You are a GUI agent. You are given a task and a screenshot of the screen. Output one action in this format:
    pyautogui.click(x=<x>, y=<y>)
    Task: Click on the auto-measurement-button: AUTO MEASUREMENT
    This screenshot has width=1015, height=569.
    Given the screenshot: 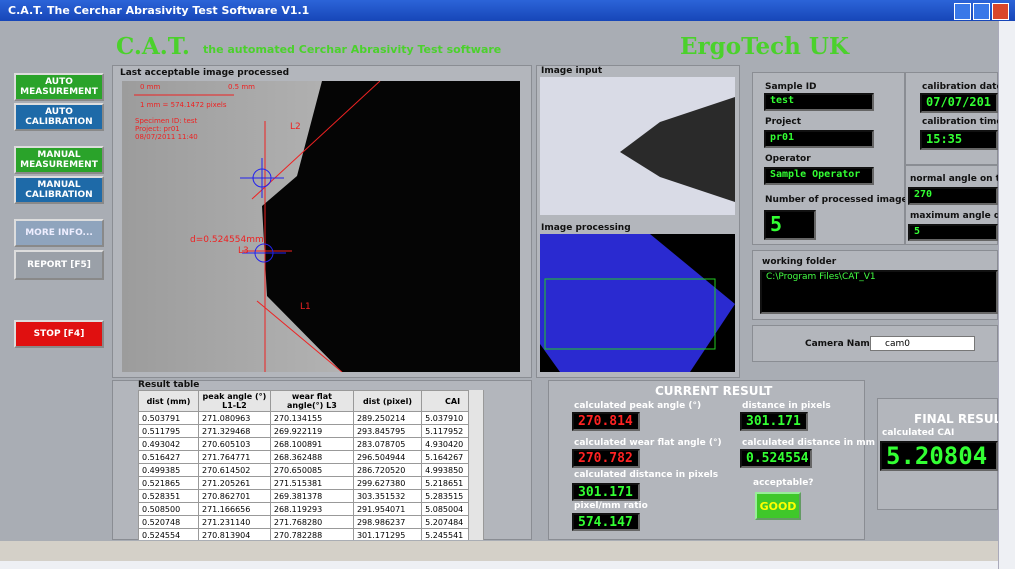 What is the action you would take?
    pyautogui.click(x=59, y=87)
    